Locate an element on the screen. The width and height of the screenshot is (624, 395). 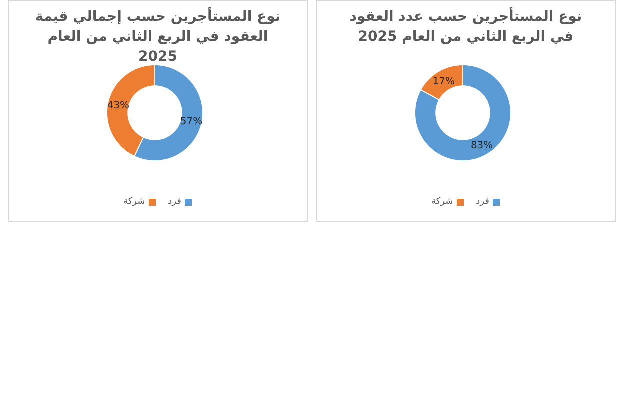
chart-title: نوع المستأجرين حسب إجمالي قيمة العقود في الربع الثاني من العام 2025 is located at coordinates (158, 37).